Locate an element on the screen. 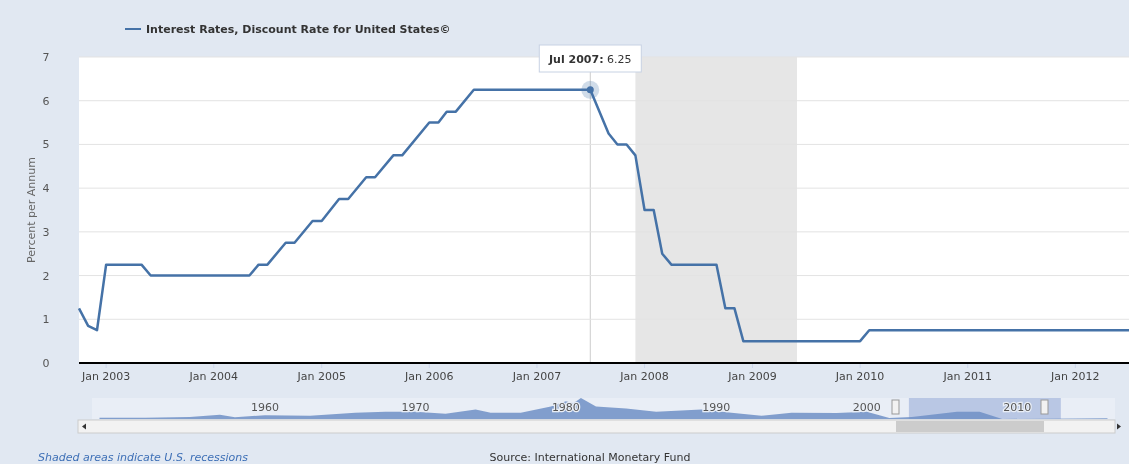 The height and width of the screenshot is (464, 1129). y-tick-label: 3 is located at coordinates (46, 232).